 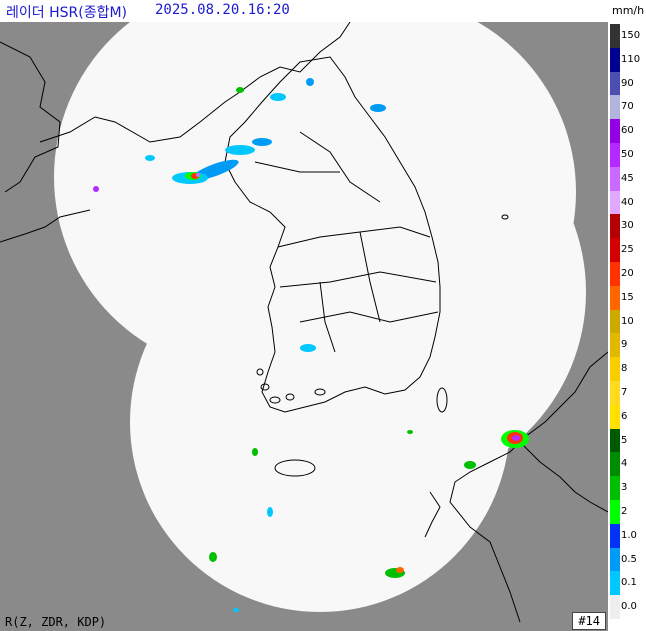 I want to click on legend-label: 6, so click(x=624, y=416).